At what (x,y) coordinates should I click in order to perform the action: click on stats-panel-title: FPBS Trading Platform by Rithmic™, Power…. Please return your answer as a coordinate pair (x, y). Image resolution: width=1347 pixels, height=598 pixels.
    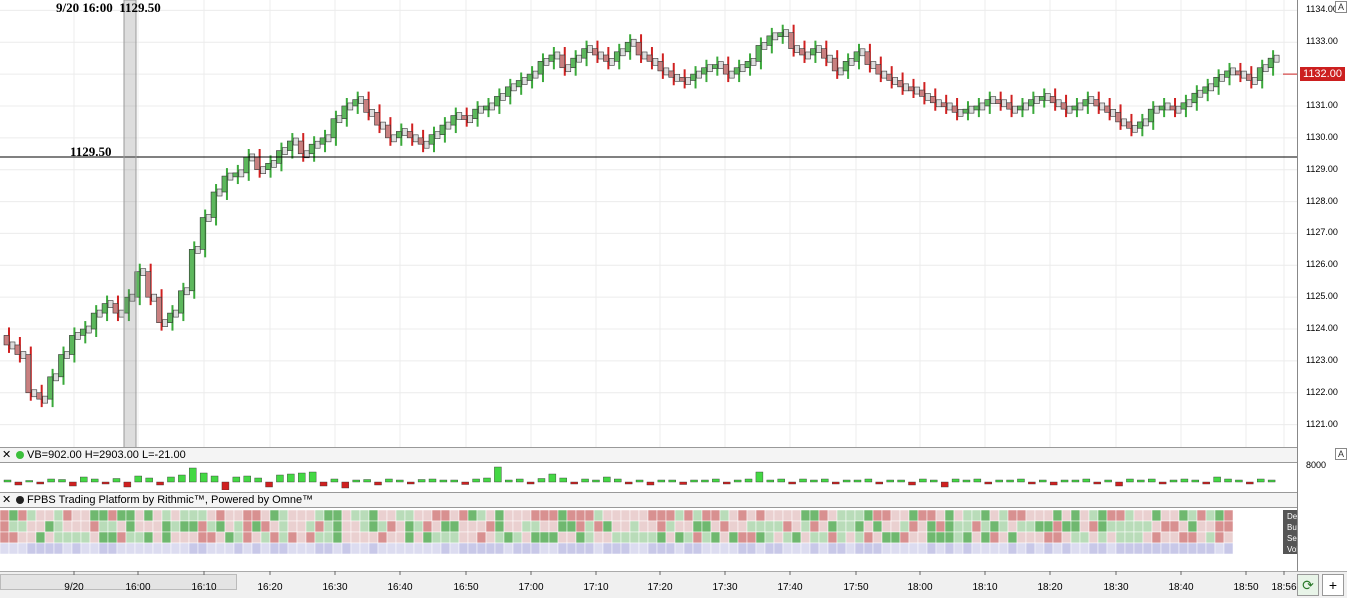
    Looking at the image, I should click on (170, 500).